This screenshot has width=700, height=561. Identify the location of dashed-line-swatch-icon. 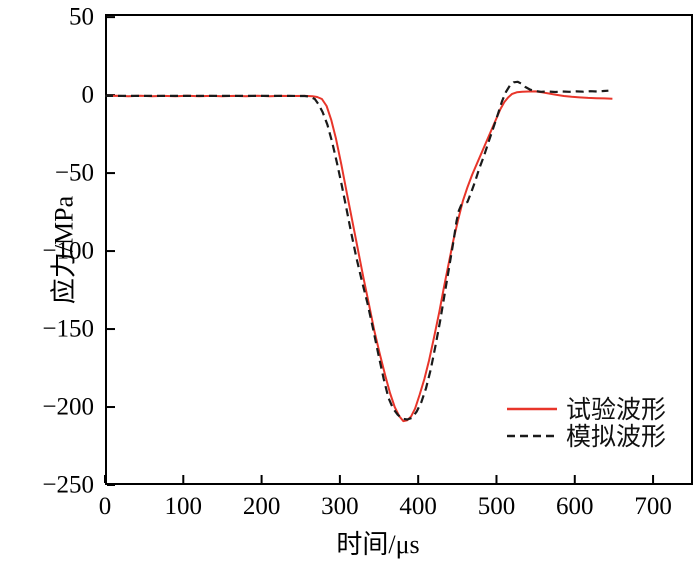
(532, 435).